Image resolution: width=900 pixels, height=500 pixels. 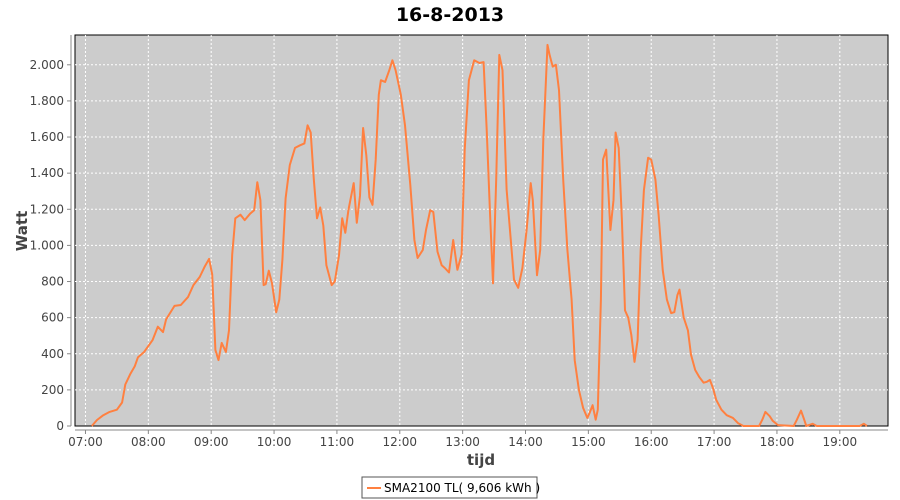 What do you see at coordinates (399, 442) in the screenshot?
I see `x-tick-label: 12:00` at bounding box center [399, 442].